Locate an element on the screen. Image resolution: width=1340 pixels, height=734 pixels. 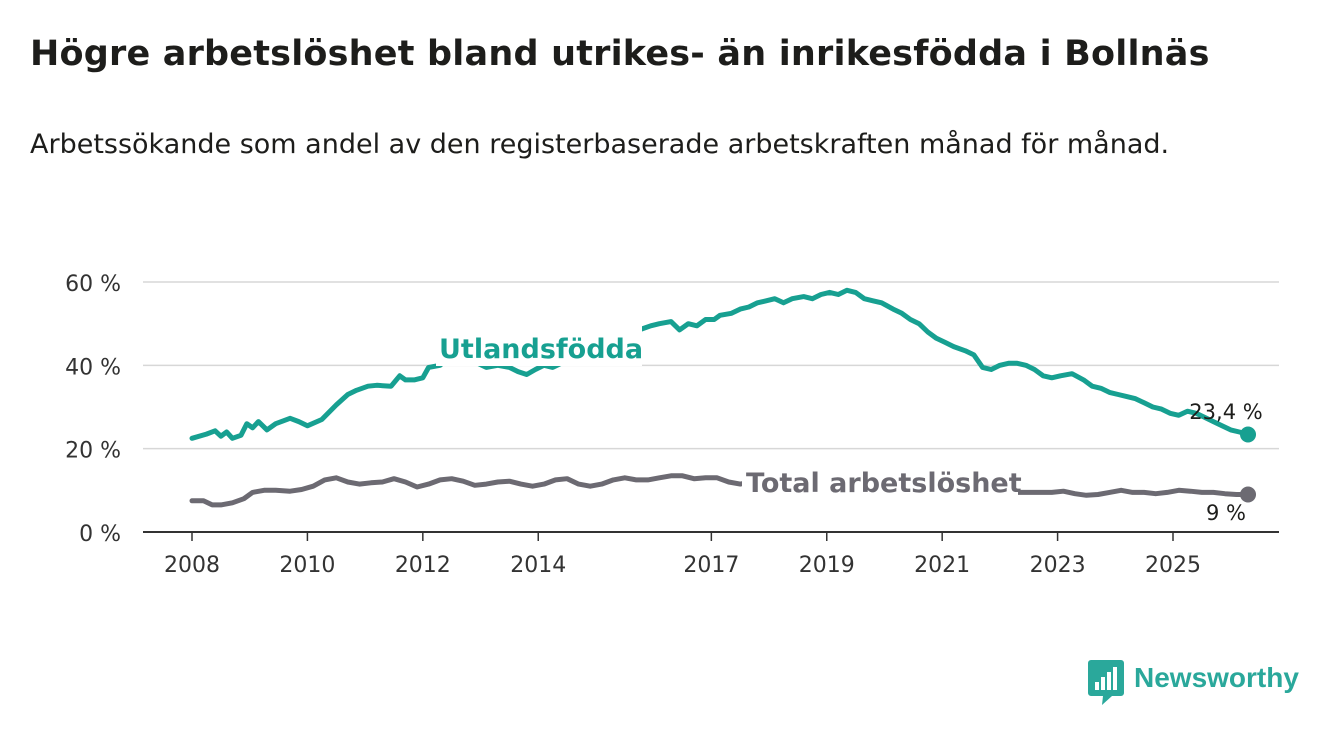
x-tick-label: 2023 is located at coordinates (1058, 565).